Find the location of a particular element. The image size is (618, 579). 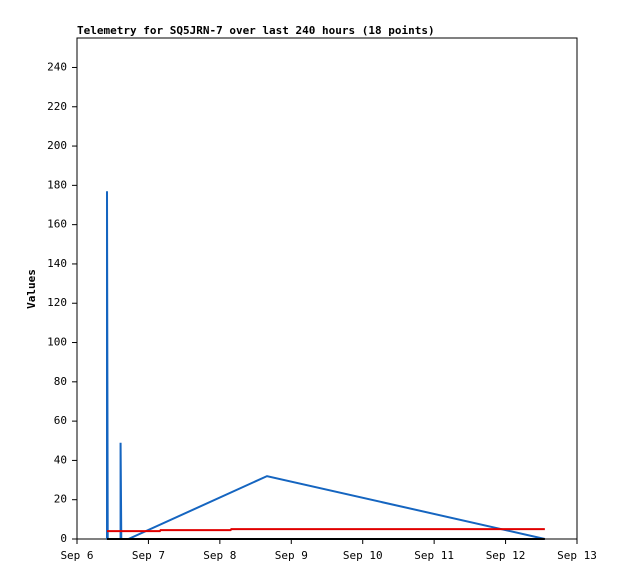

y-tick-label: 40 is located at coordinates (60, 459).